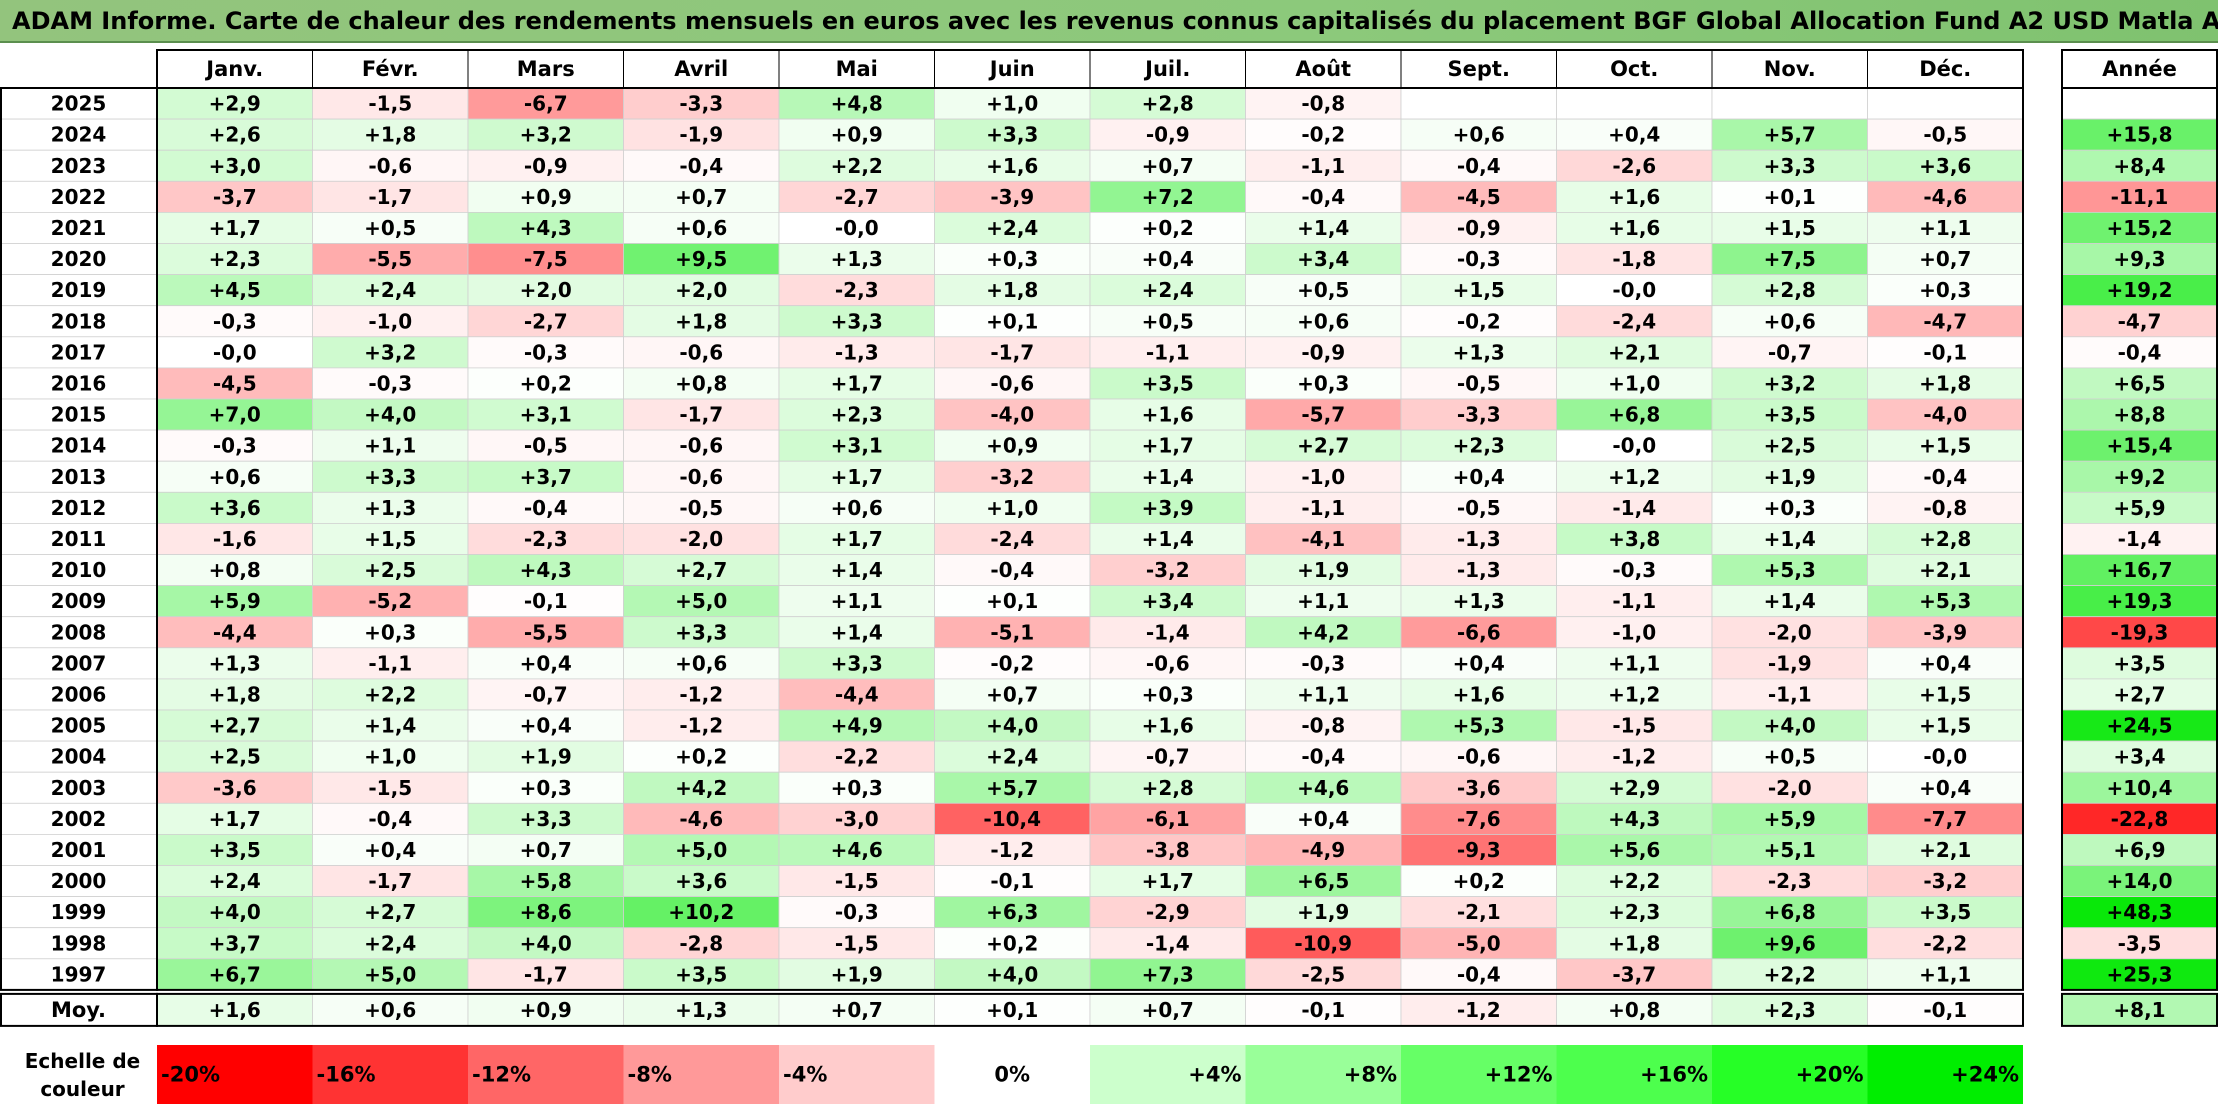 This screenshot has height=1106, width=2218. I want to click on cell-value: +1,8, so click(1634, 943).